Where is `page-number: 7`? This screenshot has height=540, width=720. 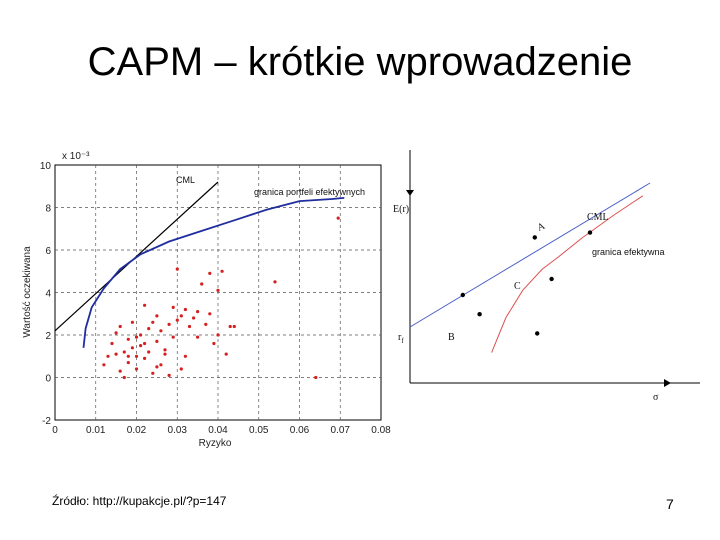 page-number: 7 is located at coordinates (670, 504).